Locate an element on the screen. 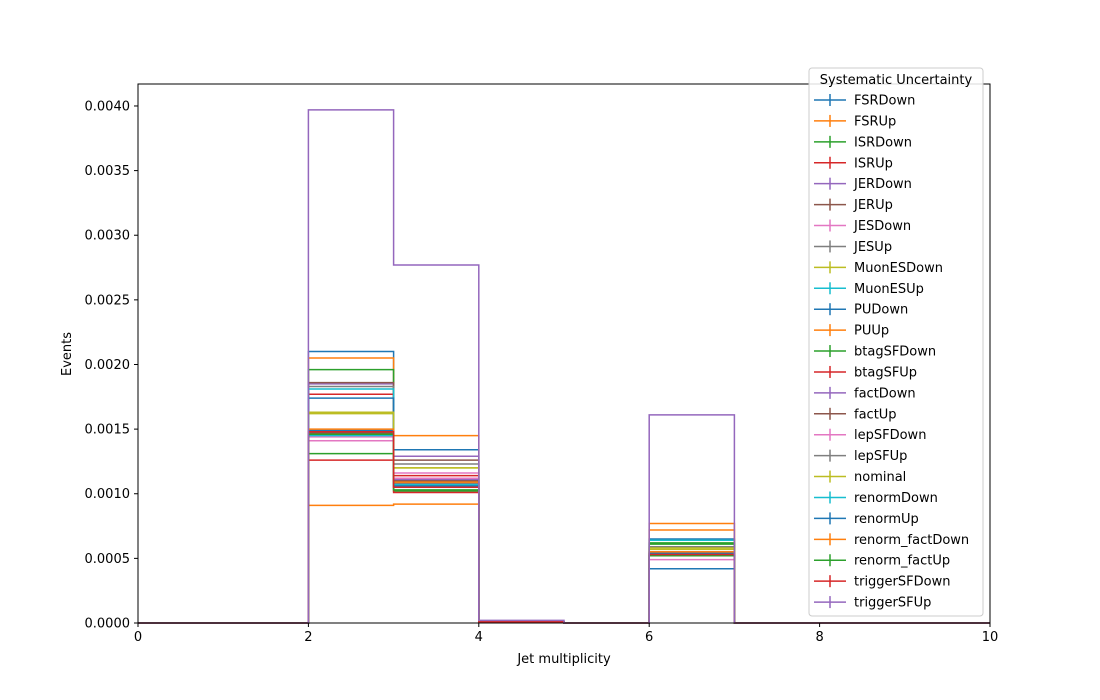 This screenshot has height=700, width=1100. x-tick-label: 6 is located at coordinates (649, 637).